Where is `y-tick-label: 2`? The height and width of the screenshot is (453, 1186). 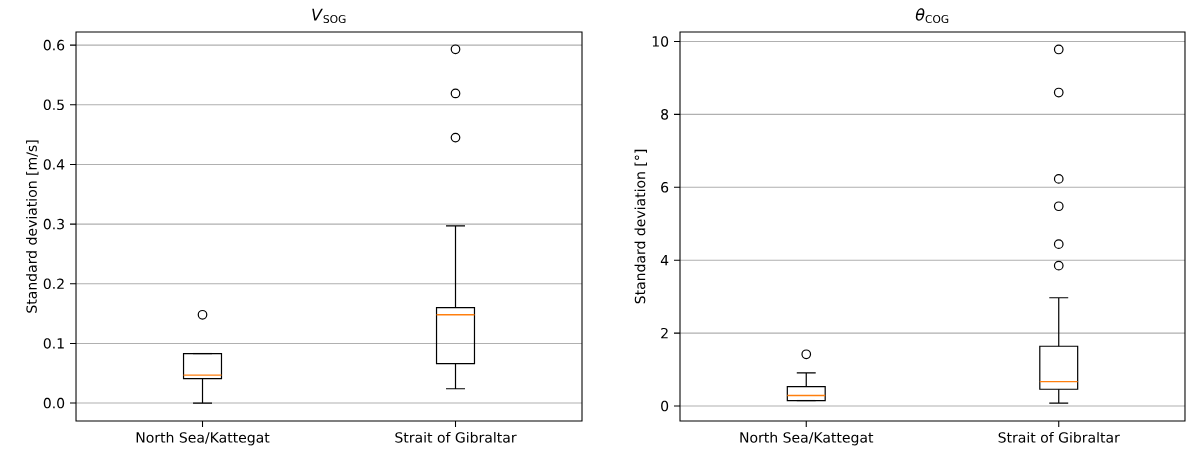 y-tick-label: 2 is located at coordinates (664, 333).